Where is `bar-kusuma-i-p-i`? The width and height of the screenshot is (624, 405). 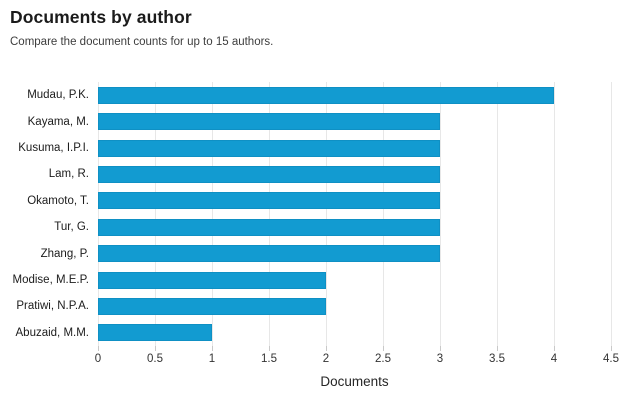 bar-kusuma-i-p-i is located at coordinates (269, 148).